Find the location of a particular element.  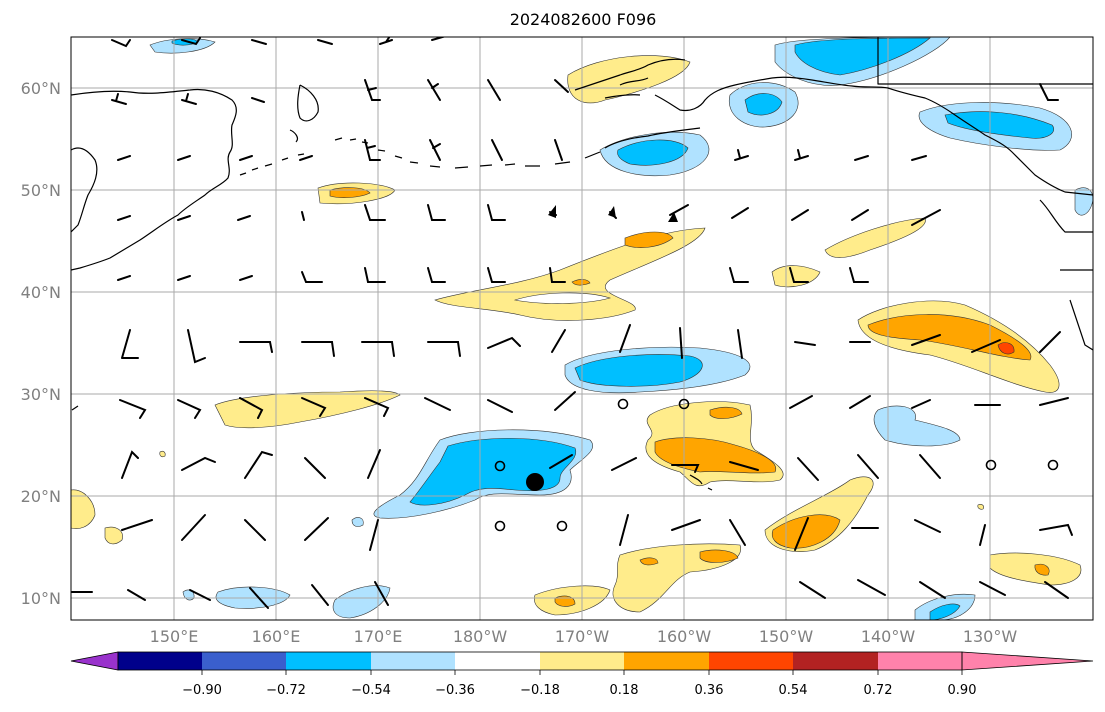

lon-label: 170°W is located at coordinates (582, 636).